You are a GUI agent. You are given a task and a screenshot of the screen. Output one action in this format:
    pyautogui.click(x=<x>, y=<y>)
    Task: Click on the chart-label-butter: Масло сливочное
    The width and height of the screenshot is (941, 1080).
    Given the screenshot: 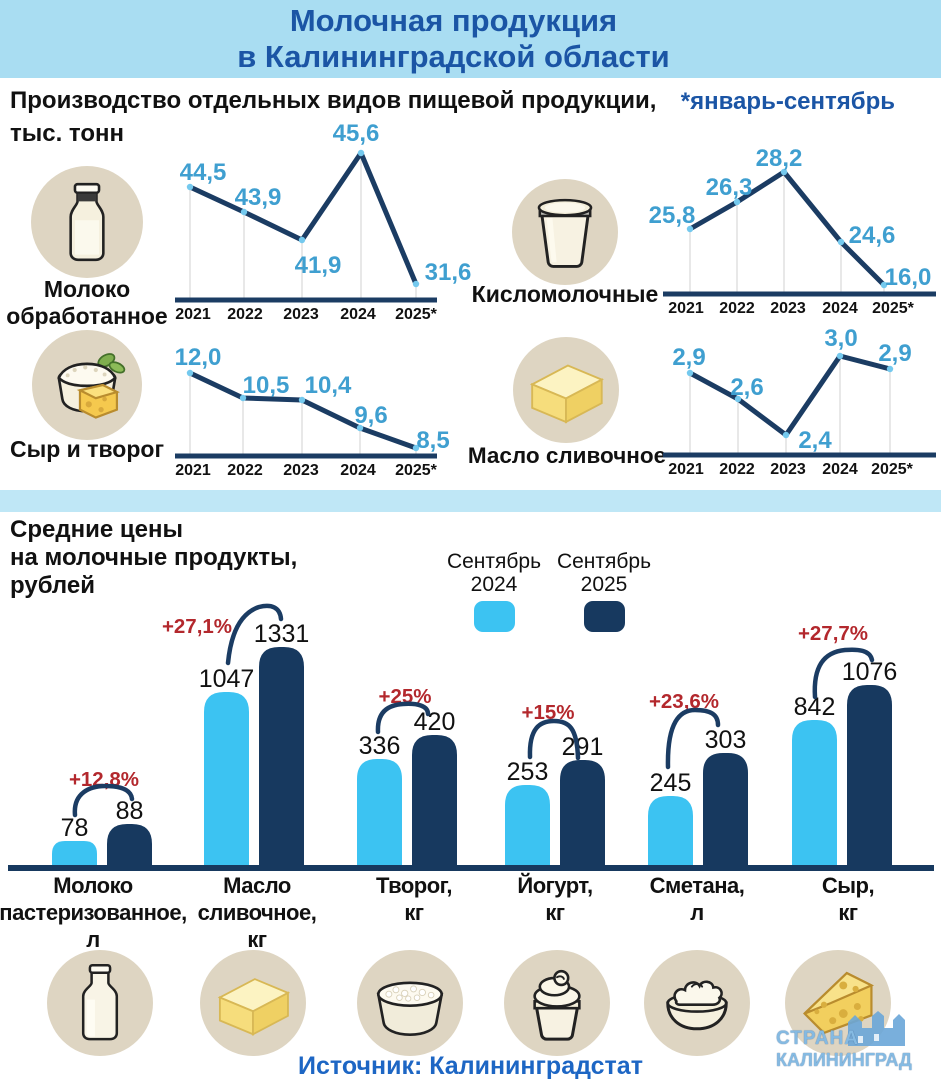 What is the action you would take?
    pyautogui.click(x=567, y=455)
    